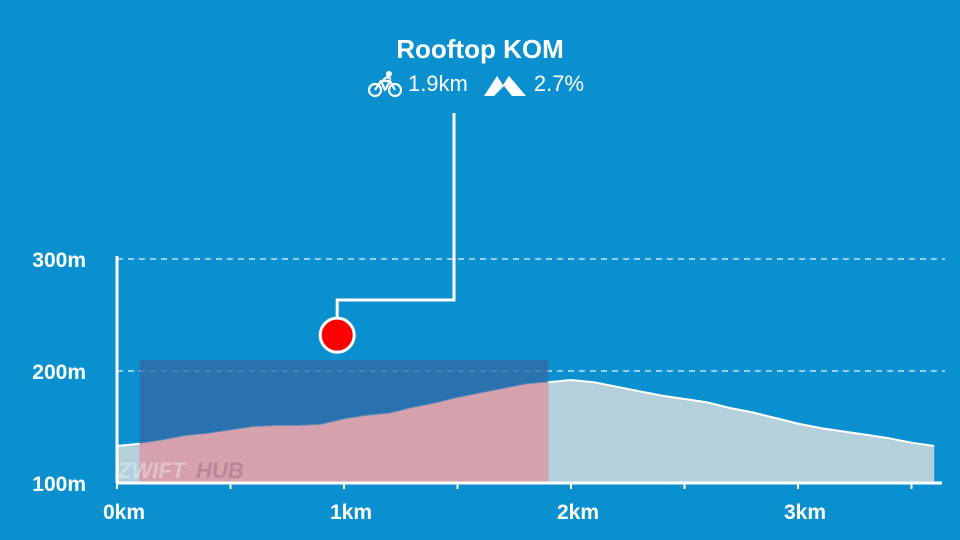 This screenshot has height=540, width=960. I want to click on y-tick-label: 300m, so click(59, 260).